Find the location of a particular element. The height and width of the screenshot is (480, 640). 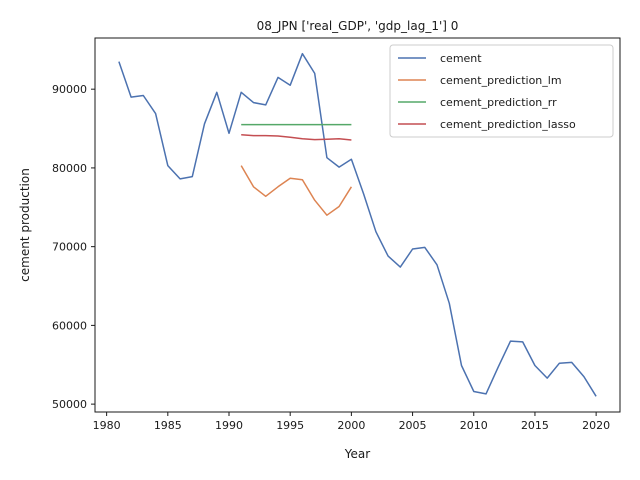

legend-label-cement_prediction_rr: cement_prediction_rr is located at coordinates (498, 102).